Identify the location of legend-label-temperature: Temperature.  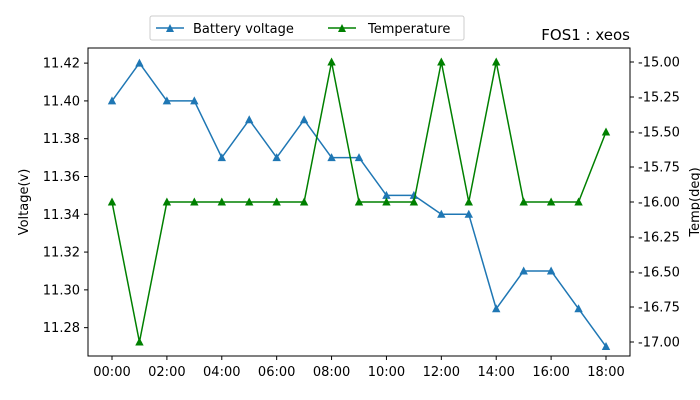
(408, 29).